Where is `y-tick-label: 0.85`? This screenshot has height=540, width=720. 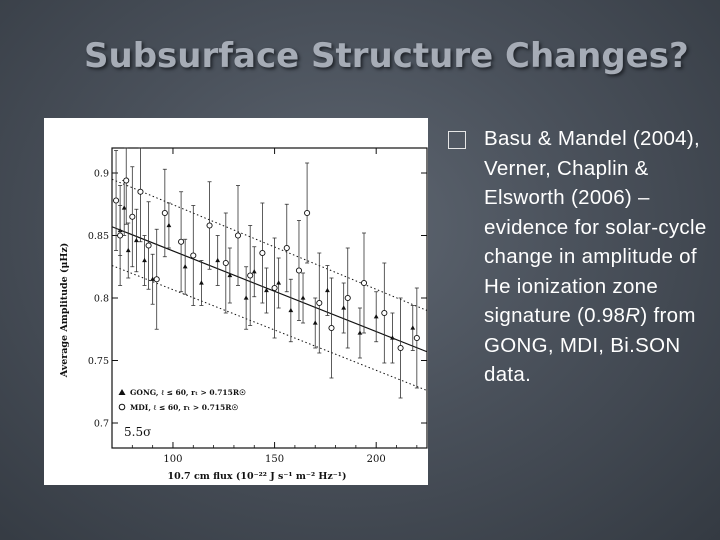 y-tick-label: 0.85 is located at coordinates (98, 236).